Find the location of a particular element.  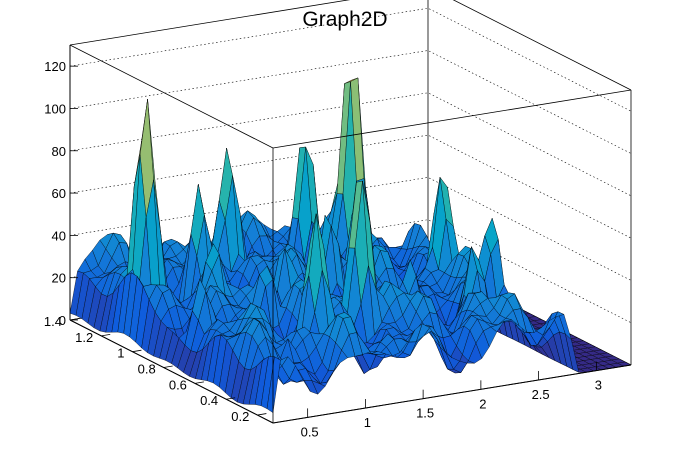

y-tick-label: 0.2 is located at coordinates (240, 416).